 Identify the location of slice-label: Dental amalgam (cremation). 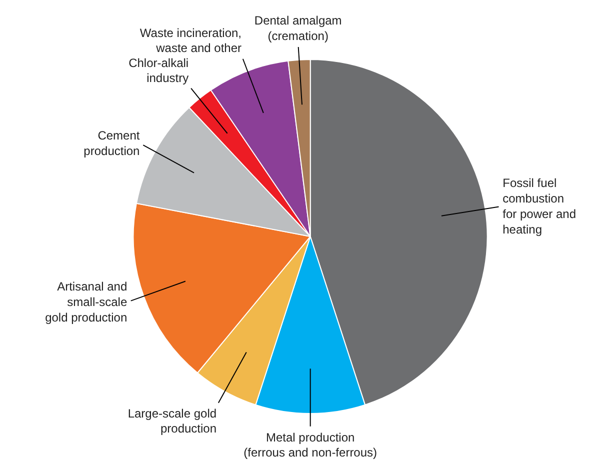
(298, 29).